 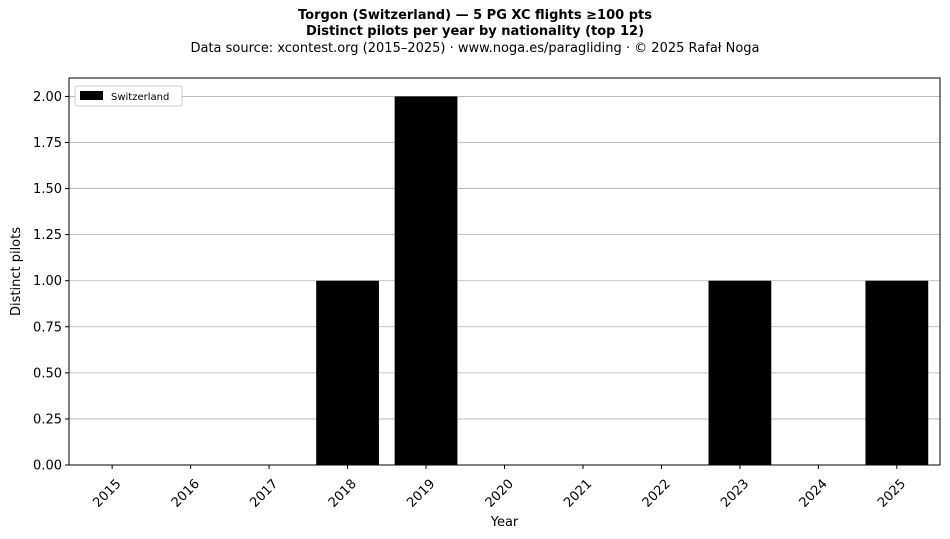 I want to click on y-tick-label: 1.50, so click(x=47, y=189).